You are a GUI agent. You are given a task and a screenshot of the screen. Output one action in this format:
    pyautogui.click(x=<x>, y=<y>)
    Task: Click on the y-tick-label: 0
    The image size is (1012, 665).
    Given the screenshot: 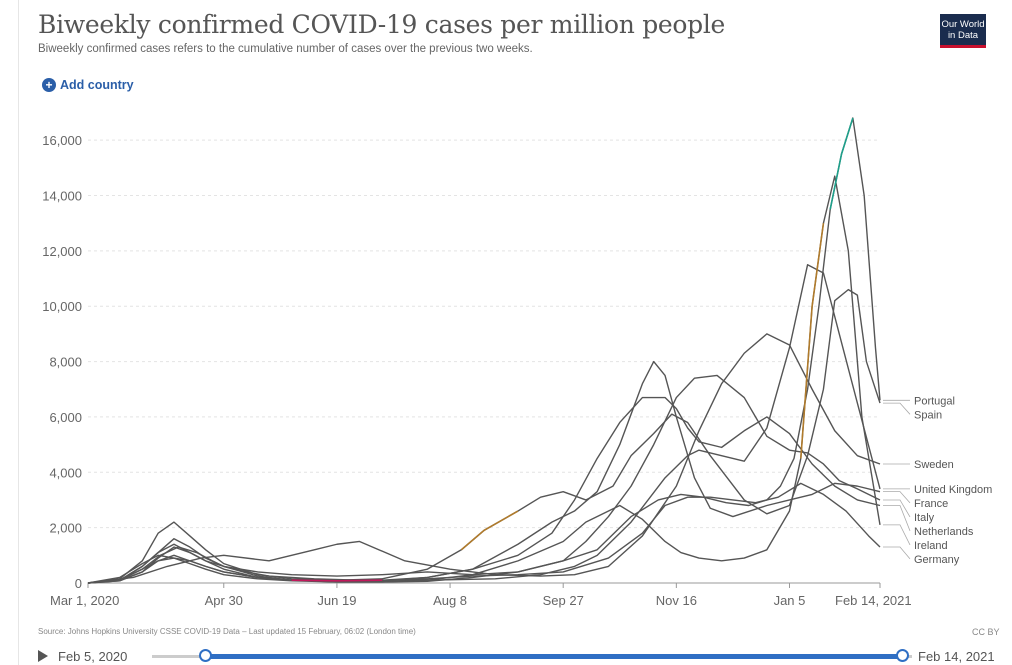 What is the action you would take?
    pyautogui.click(x=78, y=583)
    